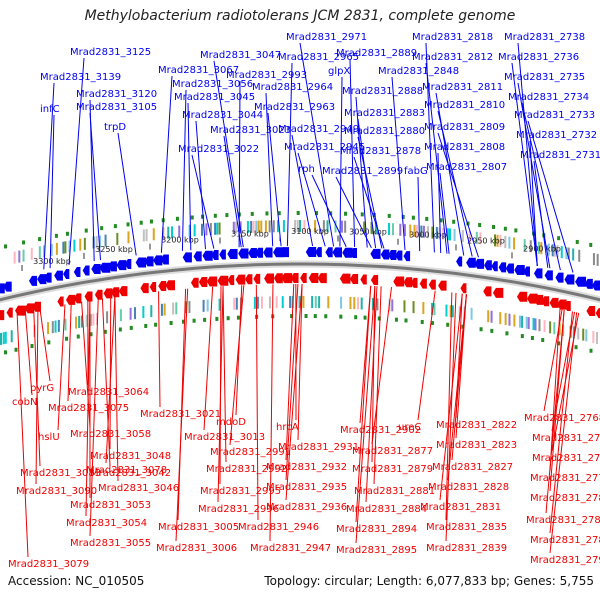 The width and height of the screenshot is (600, 600). I want to click on forward-gene-label: glpX, so click(339, 71).